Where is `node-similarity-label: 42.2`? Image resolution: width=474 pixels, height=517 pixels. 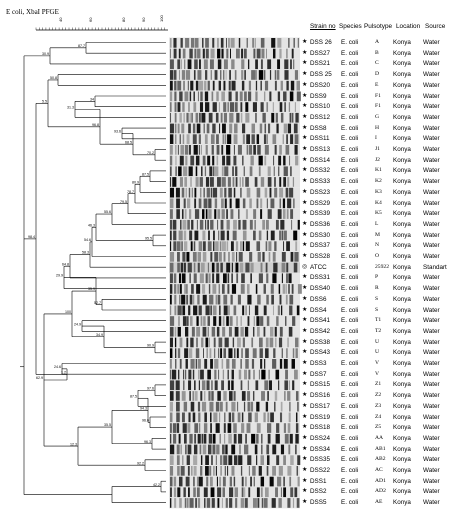 node-similarity-label: 42.2 is located at coordinates (156, 485).